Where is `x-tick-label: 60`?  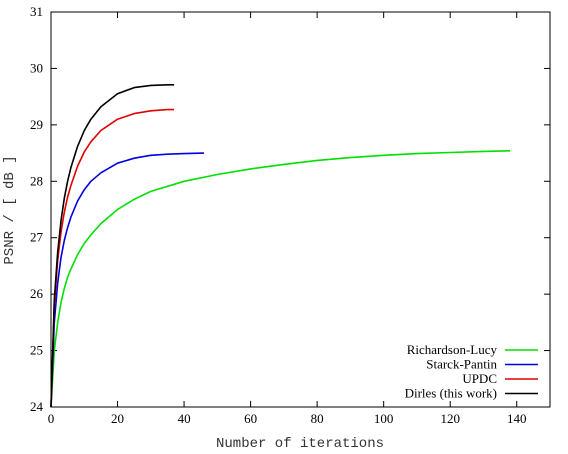
x-tick-label: 60 is located at coordinates (250, 418).